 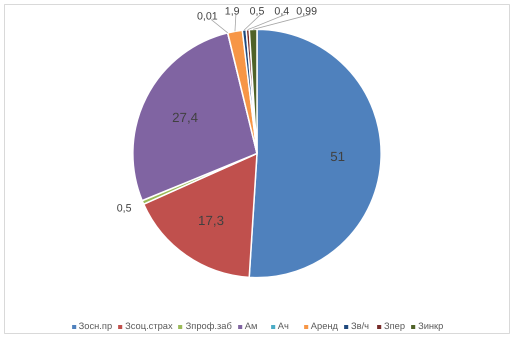 What do you see at coordinates (232, 11) in the screenshot?
I see `data-label: 1,9` at bounding box center [232, 11].